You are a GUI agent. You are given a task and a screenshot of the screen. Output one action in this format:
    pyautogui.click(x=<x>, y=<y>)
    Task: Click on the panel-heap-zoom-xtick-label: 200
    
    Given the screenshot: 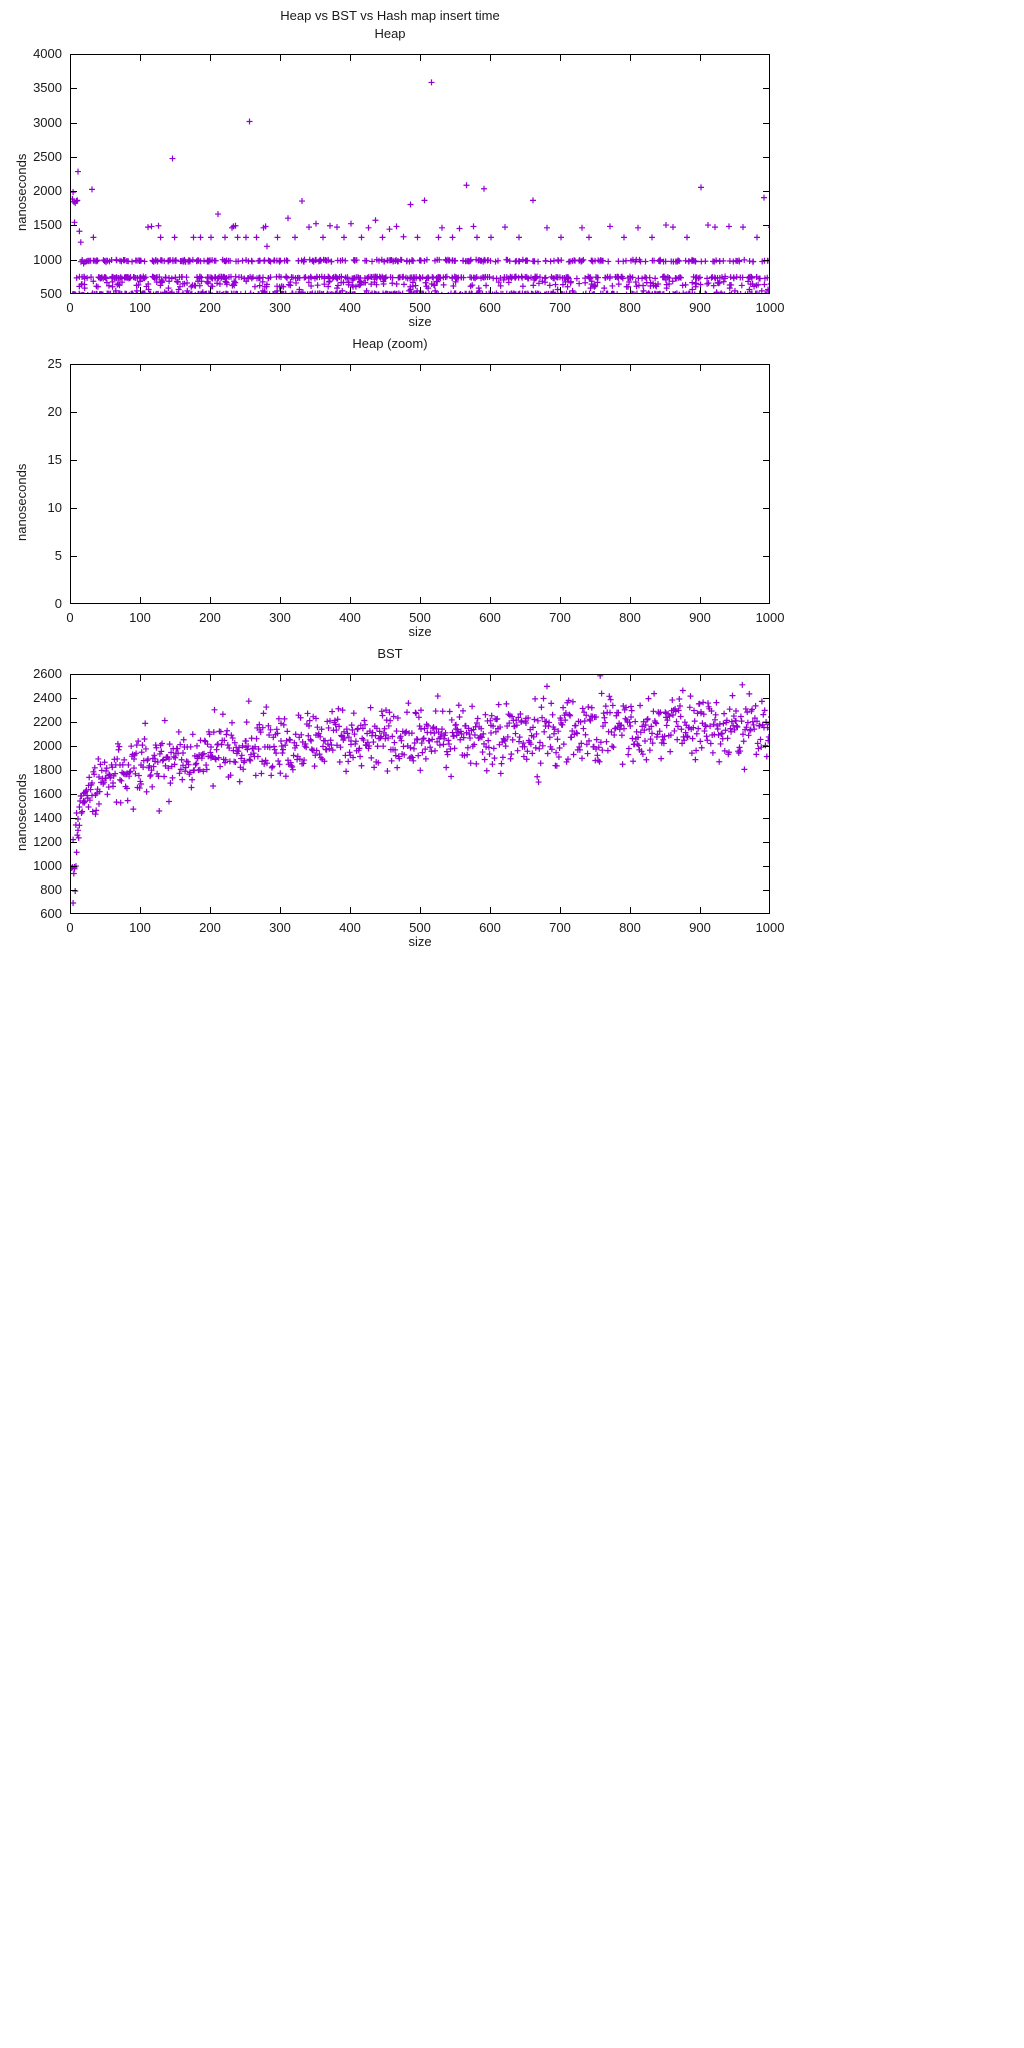 What is the action you would take?
    pyautogui.click(x=210, y=617)
    